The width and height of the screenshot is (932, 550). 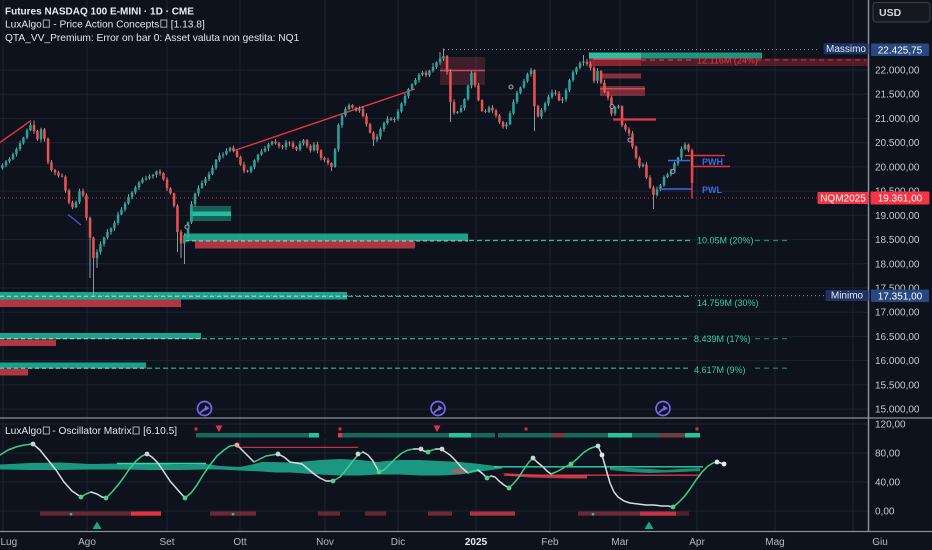 I want to click on svg-text: Feb, so click(x=550, y=542).